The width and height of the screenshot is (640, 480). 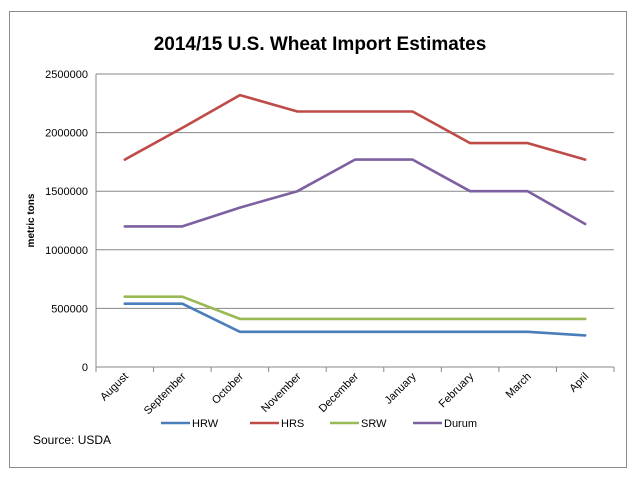 I want to click on x-tick-label: August, so click(x=114, y=387).